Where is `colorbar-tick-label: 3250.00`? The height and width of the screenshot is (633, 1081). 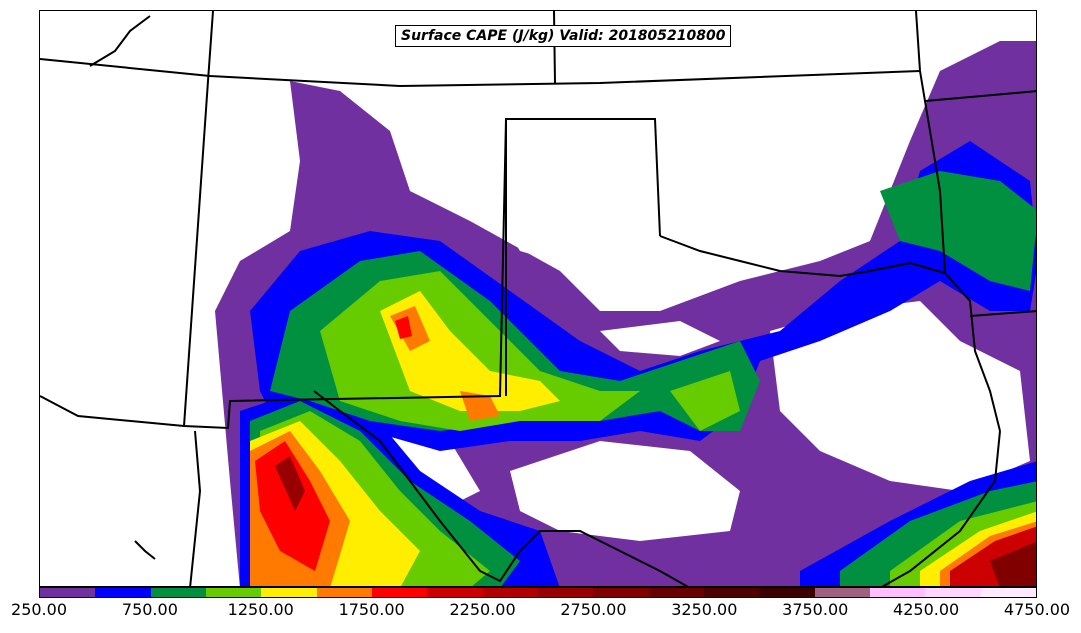
colorbar-tick-label: 3250.00 is located at coordinates (704, 609).